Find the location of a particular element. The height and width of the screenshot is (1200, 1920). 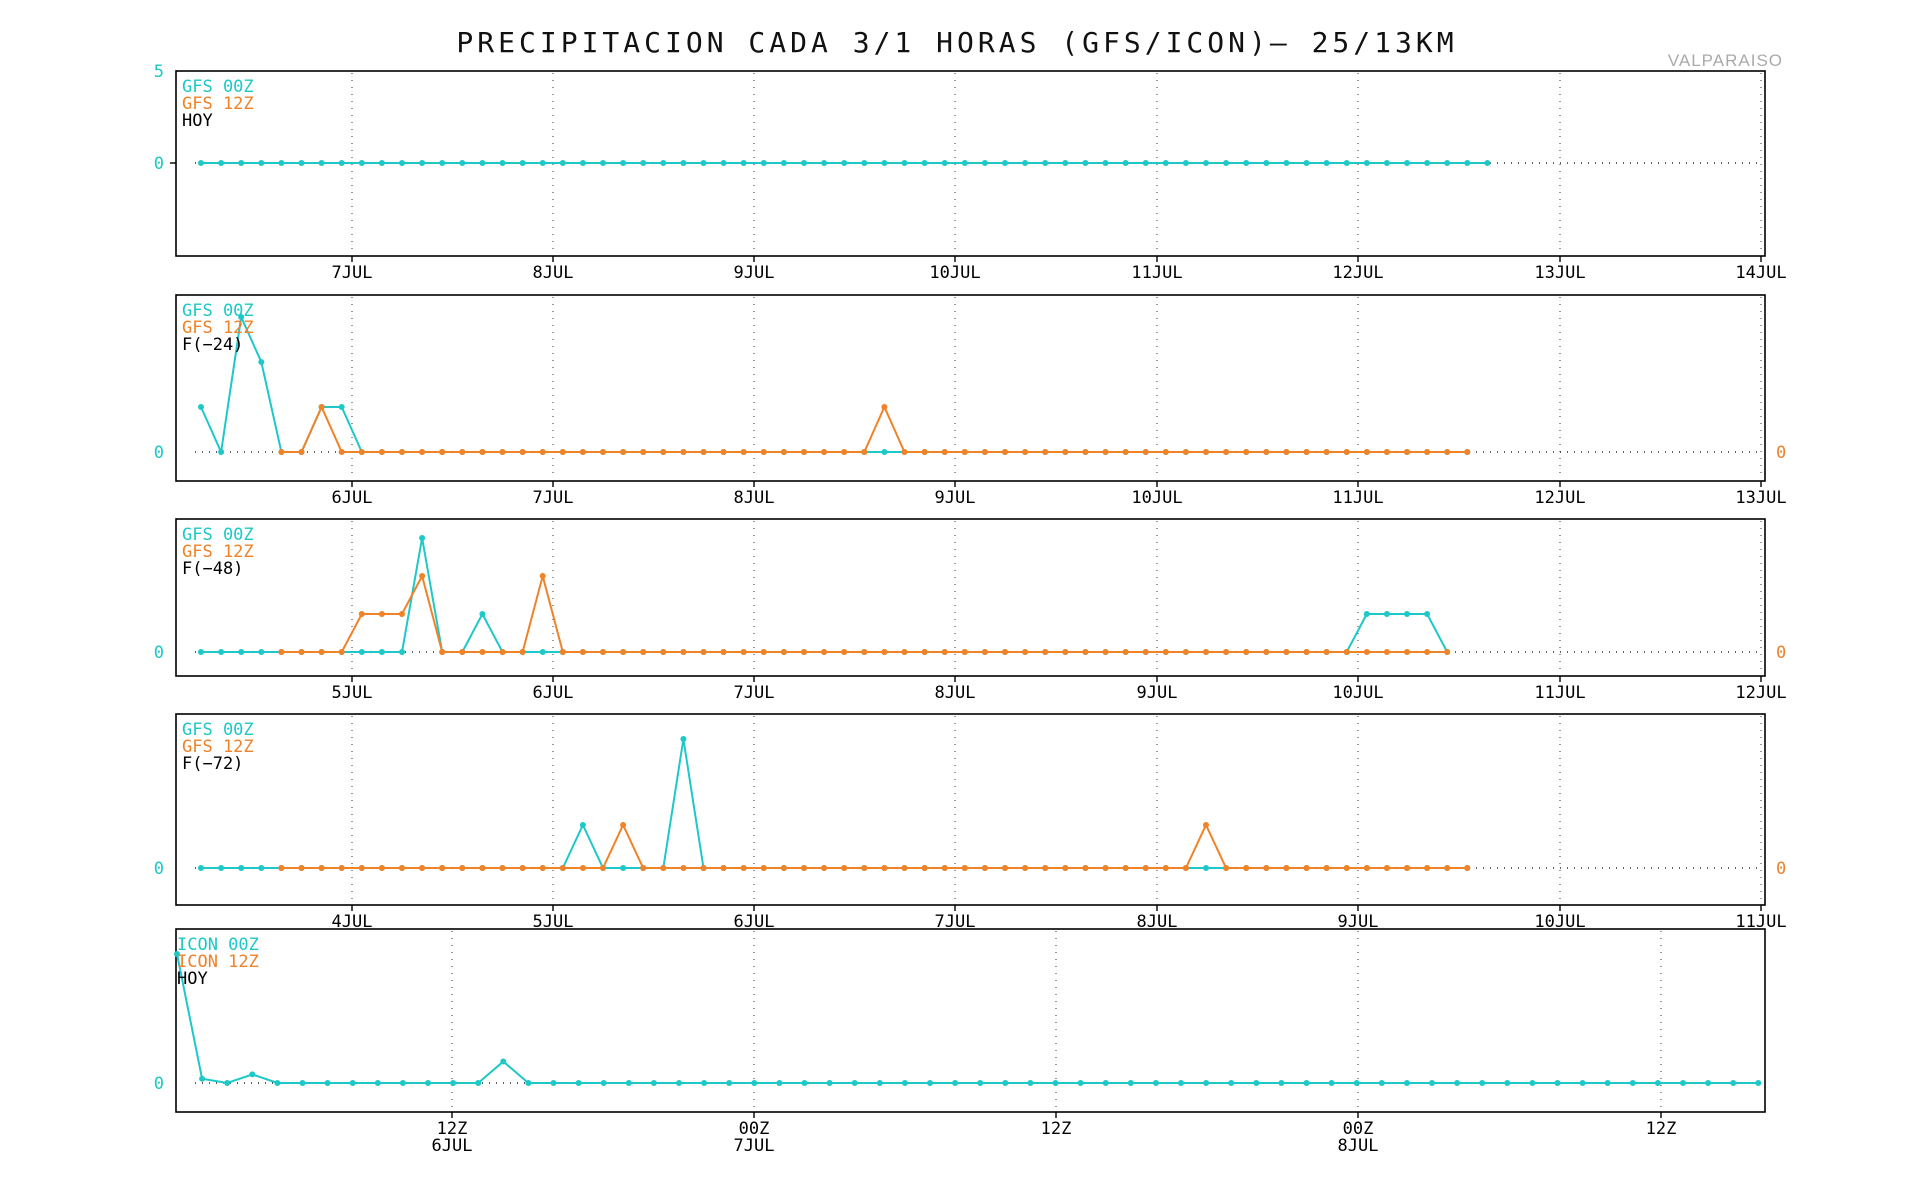

x-tick-label: 11JUL is located at coordinates (1357, 498).